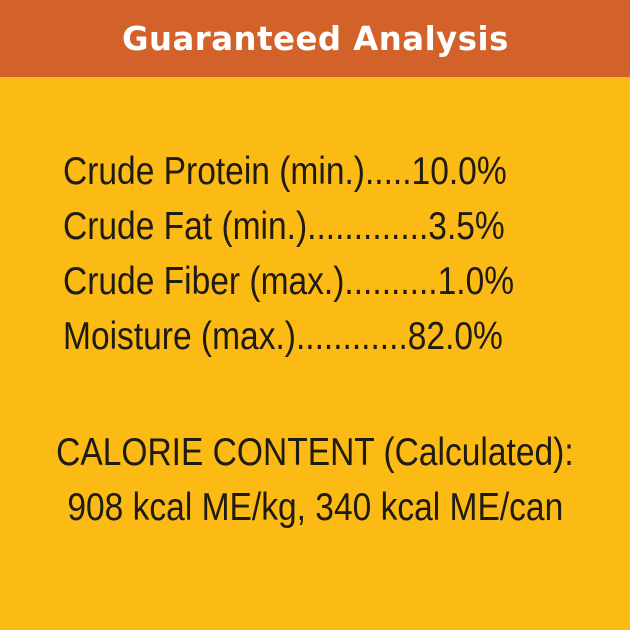  Describe the element at coordinates (284, 226) in the screenshot. I see `analysis-row-fat: Crude Fat (min.).............3.5%` at that location.